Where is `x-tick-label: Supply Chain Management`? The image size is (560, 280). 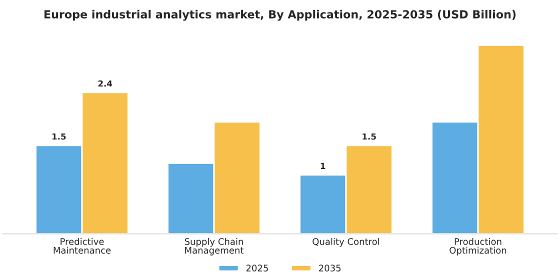 x-tick-label: Supply Chain Management is located at coordinates (214, 247).